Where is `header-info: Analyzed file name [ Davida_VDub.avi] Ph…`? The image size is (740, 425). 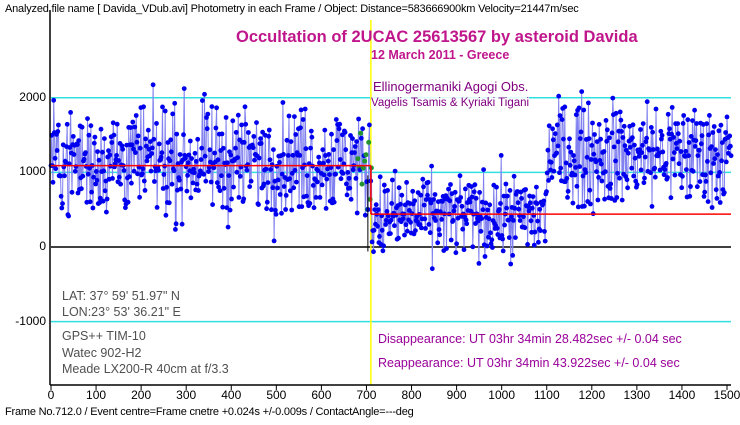
header-info: Analyzed file name [ Davida_VDub.avi] Ph… is located at coordinates (292, 9).